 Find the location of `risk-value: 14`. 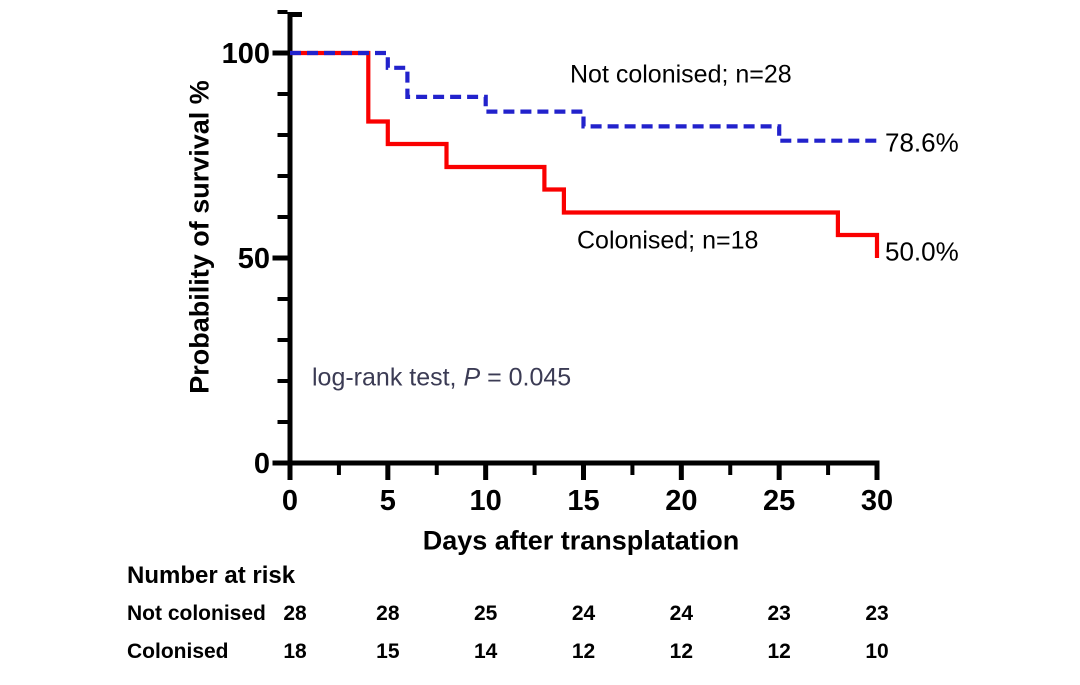

risk-value: 14 is located at coordinates (485, 651).